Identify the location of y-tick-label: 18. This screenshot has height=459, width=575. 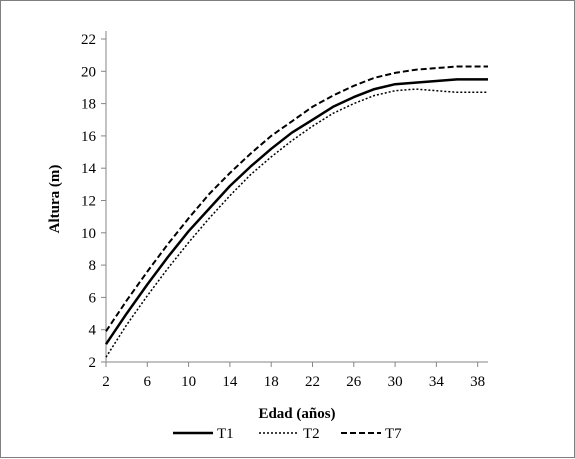
(88, 105).